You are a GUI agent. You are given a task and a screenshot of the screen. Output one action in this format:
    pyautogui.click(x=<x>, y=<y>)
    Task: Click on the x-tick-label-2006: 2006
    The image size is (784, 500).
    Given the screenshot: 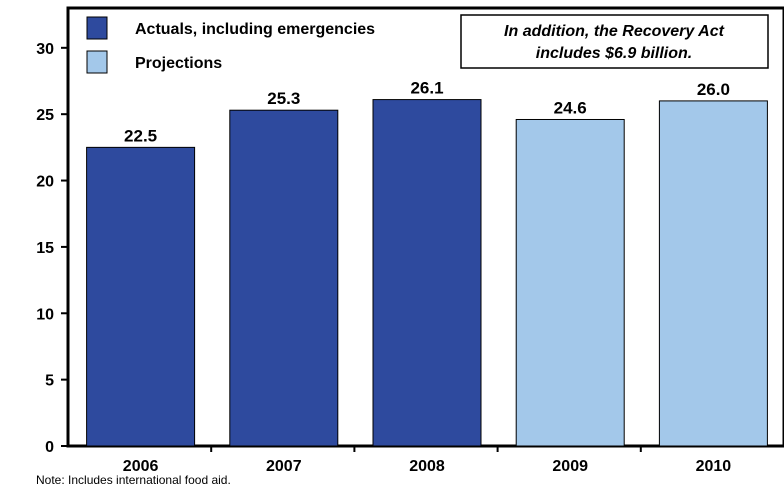 What is the action you would take?
    pyautogui.click(x=141, y=466)
    